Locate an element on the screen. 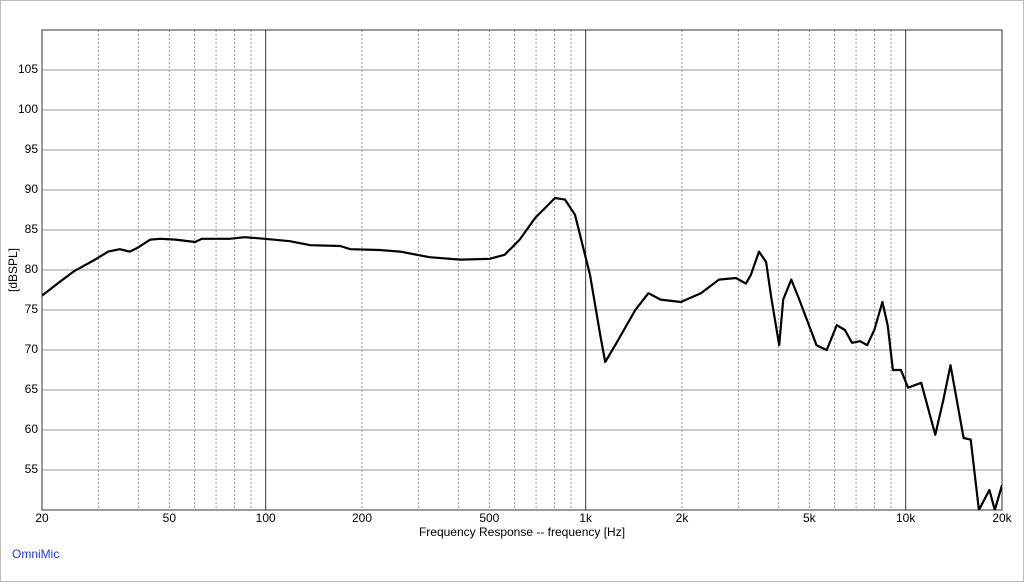  footer: OmniMic is located at coordinates (35, 554).